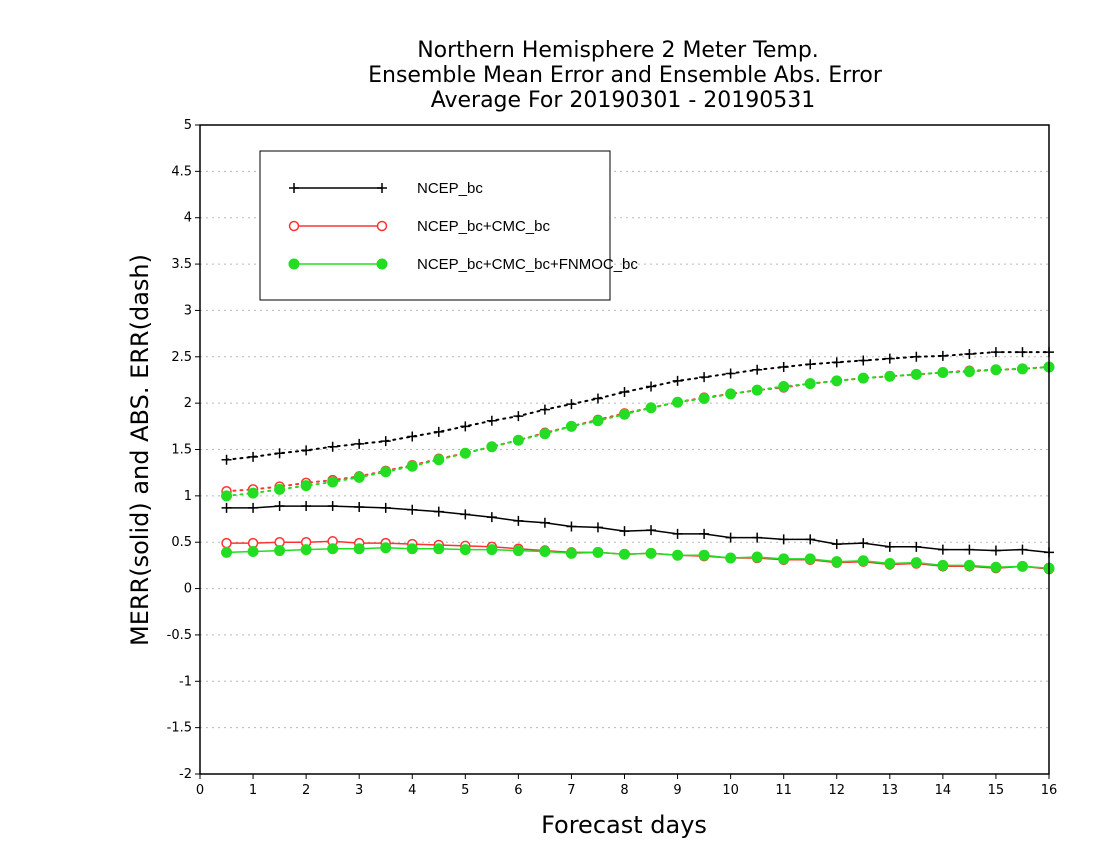 The height and width of the screenshot is (850, 1100). What do you see at coordinates (412, 790) in the screenshot?
I see `x-tick-label: 4` at bounding box center [412, 790].